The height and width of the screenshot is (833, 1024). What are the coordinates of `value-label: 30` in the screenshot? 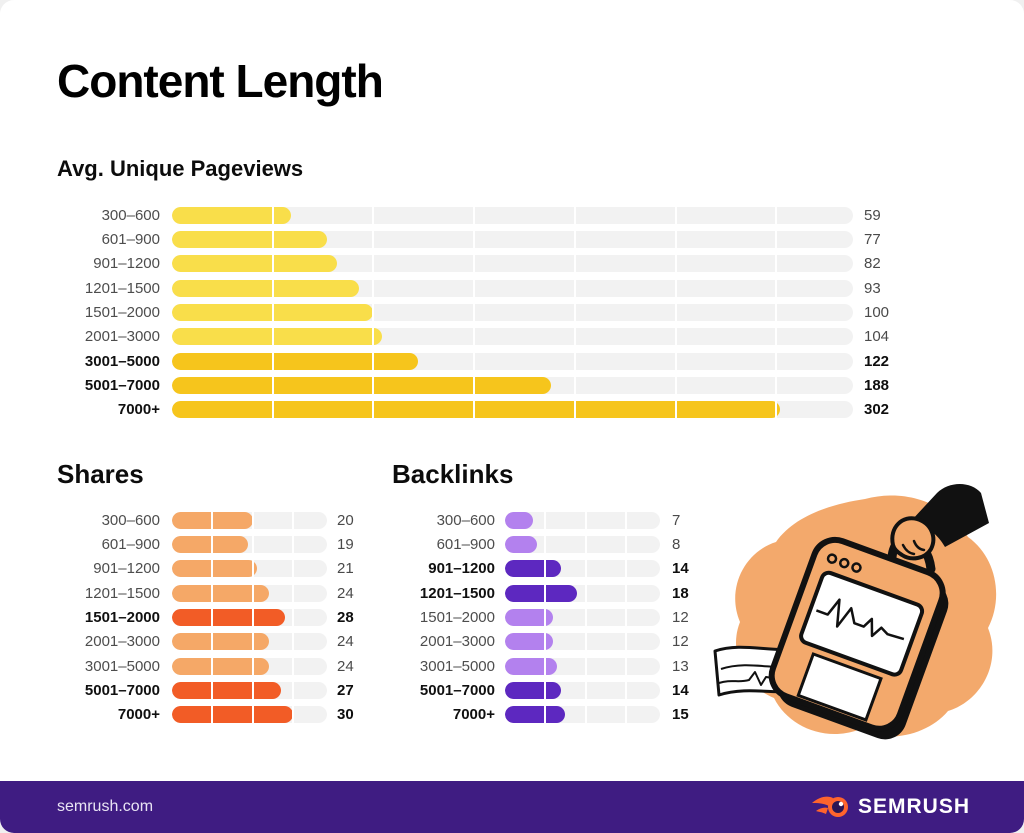 It's located at (345, 715).